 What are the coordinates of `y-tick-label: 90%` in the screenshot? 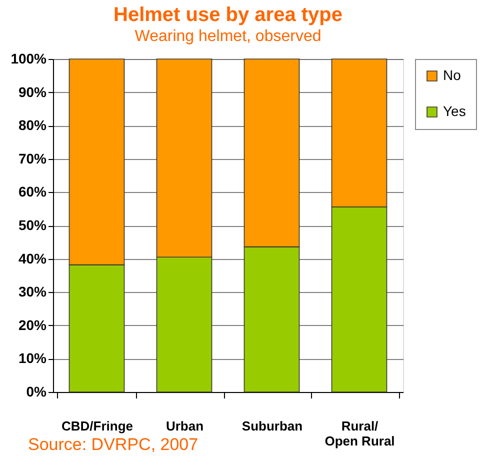 It's located at (33, 92).